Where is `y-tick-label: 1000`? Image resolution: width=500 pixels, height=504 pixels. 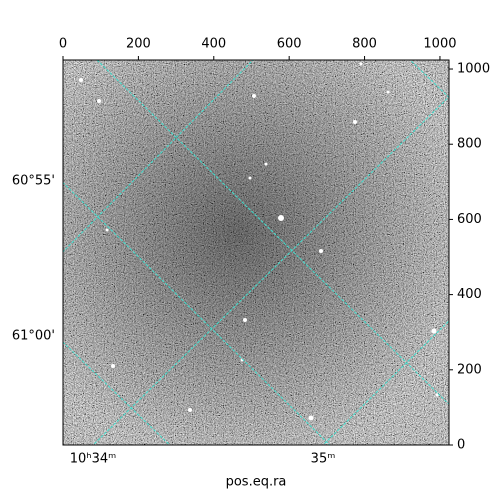 y-tick-label: 1000 is located at coordinates (473, 69).